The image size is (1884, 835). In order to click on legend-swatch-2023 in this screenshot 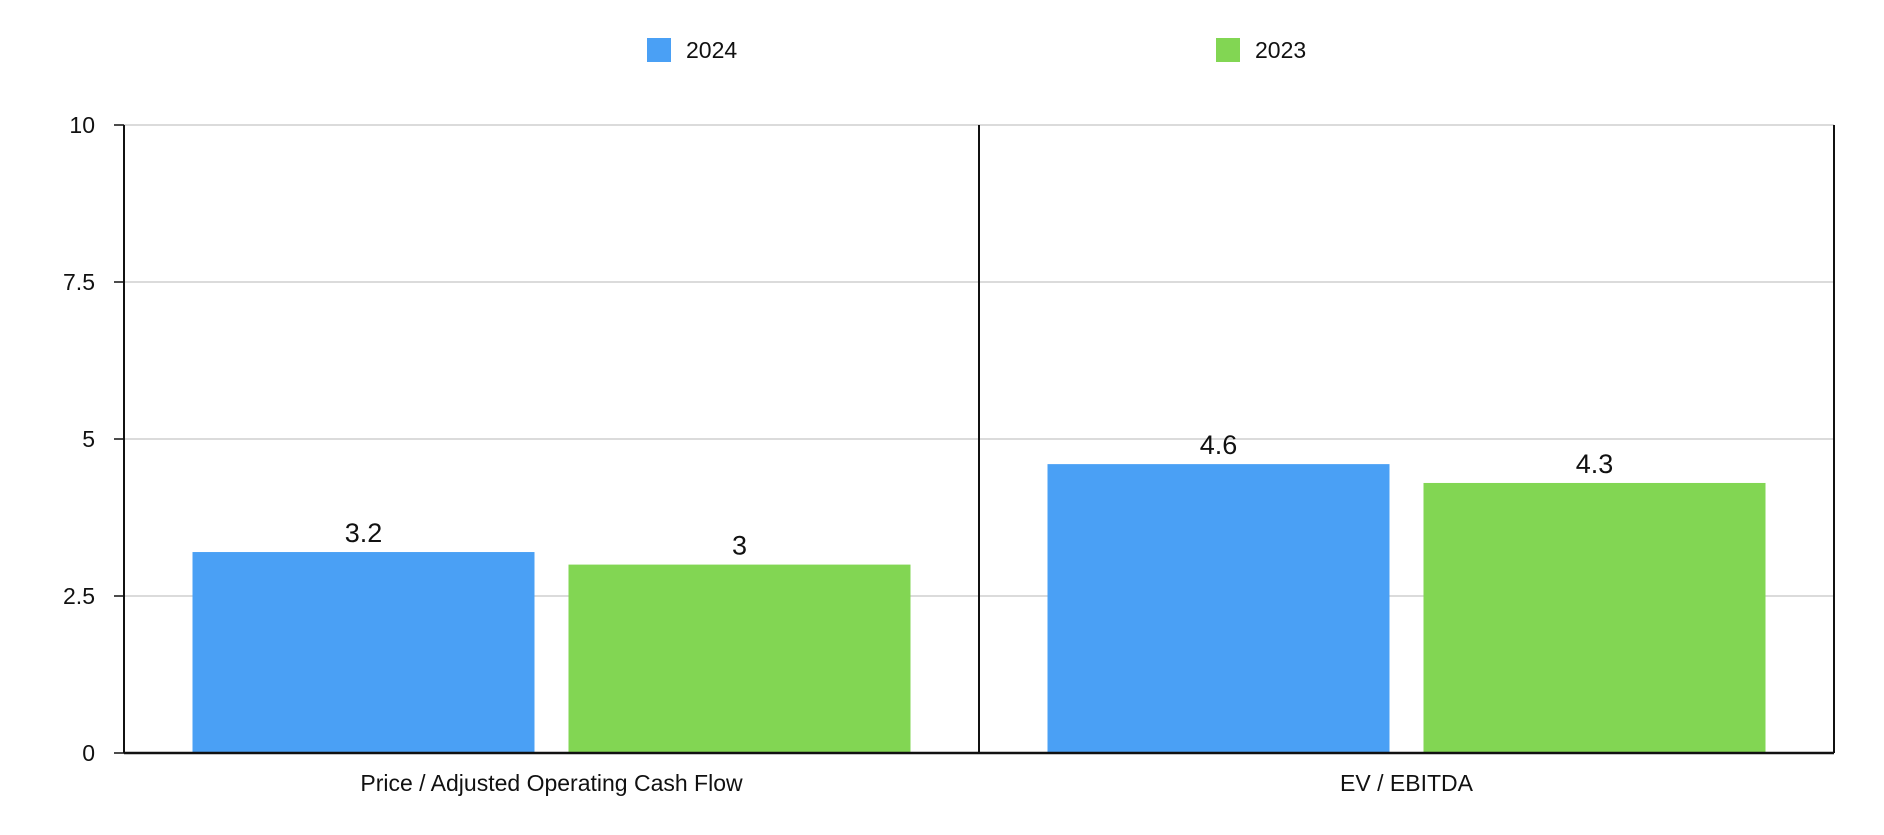, I will do `click(1228, 50)`.